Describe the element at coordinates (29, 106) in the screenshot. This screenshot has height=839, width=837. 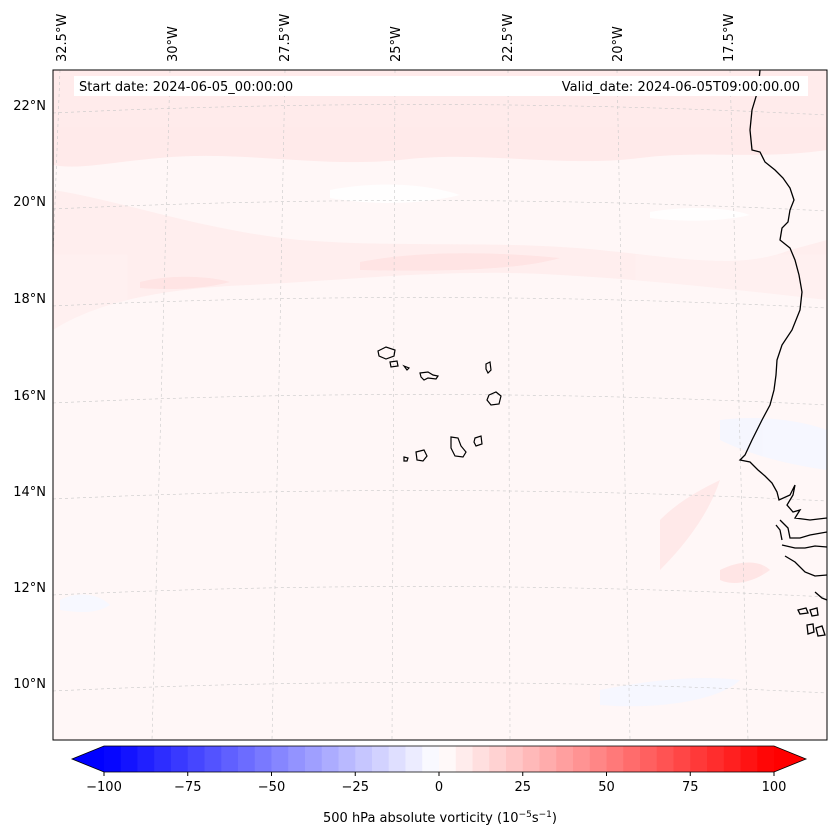
I see `latitude-label: 22°N` at that location.